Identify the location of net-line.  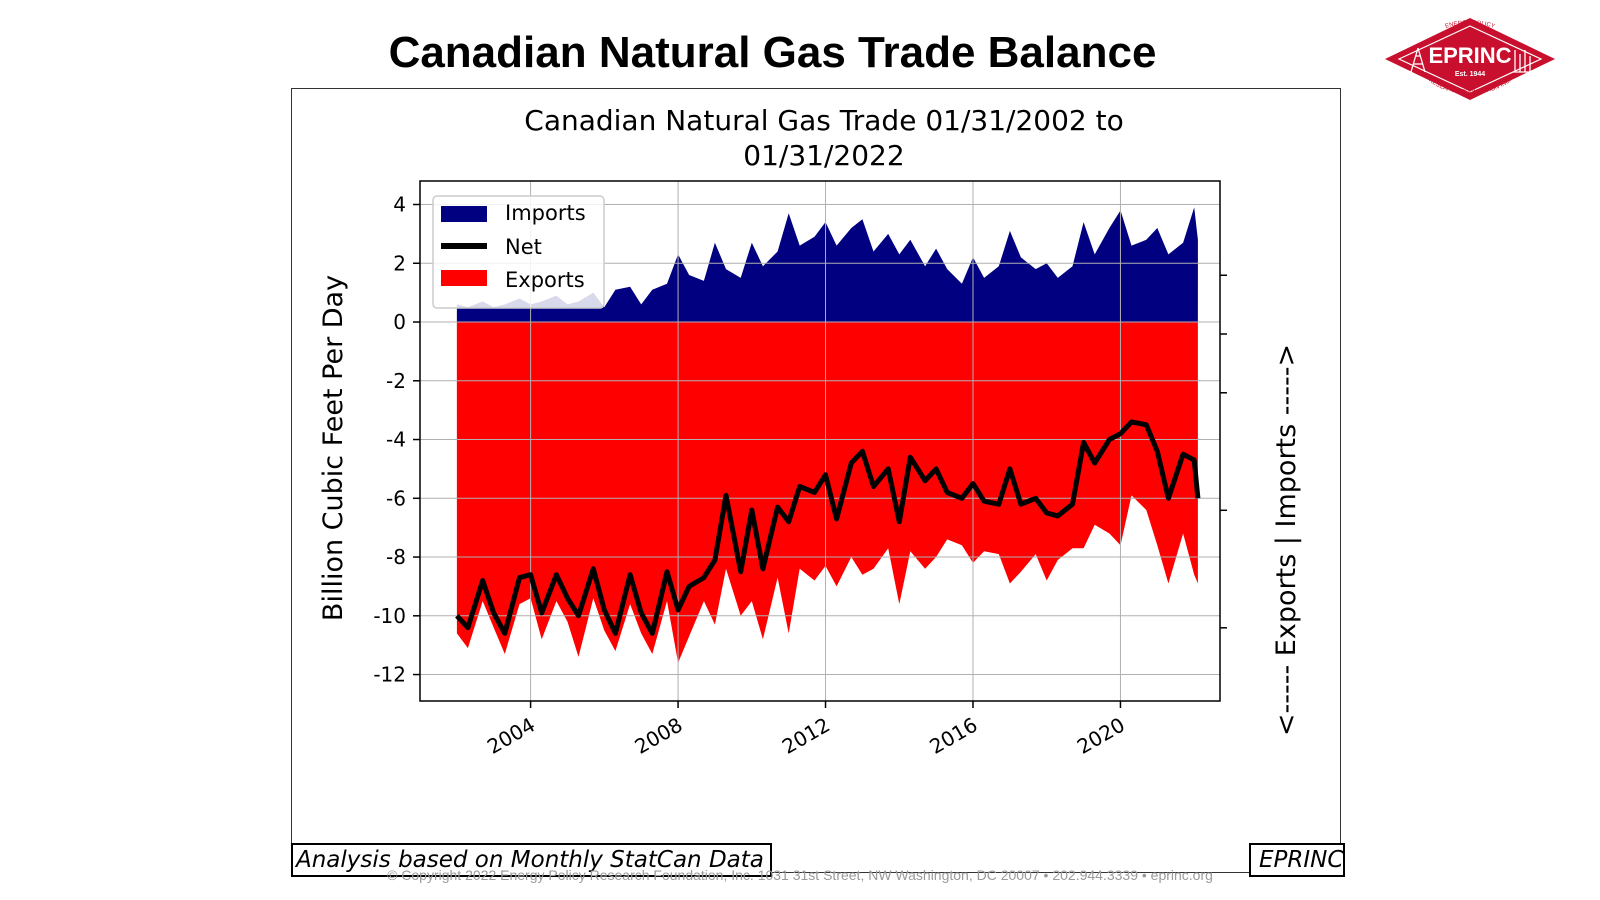
(828, 527).